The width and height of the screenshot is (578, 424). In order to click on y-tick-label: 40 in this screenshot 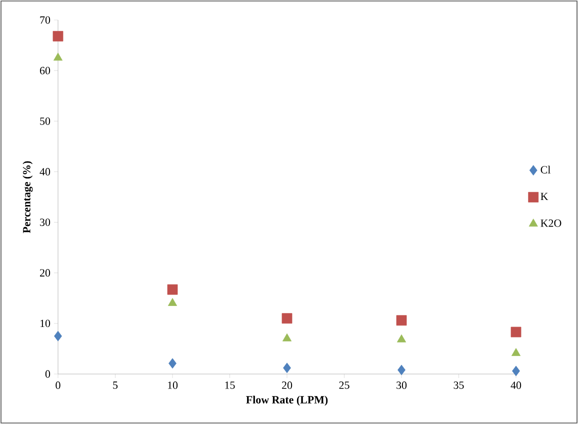, I will do `click(45, 172)`.